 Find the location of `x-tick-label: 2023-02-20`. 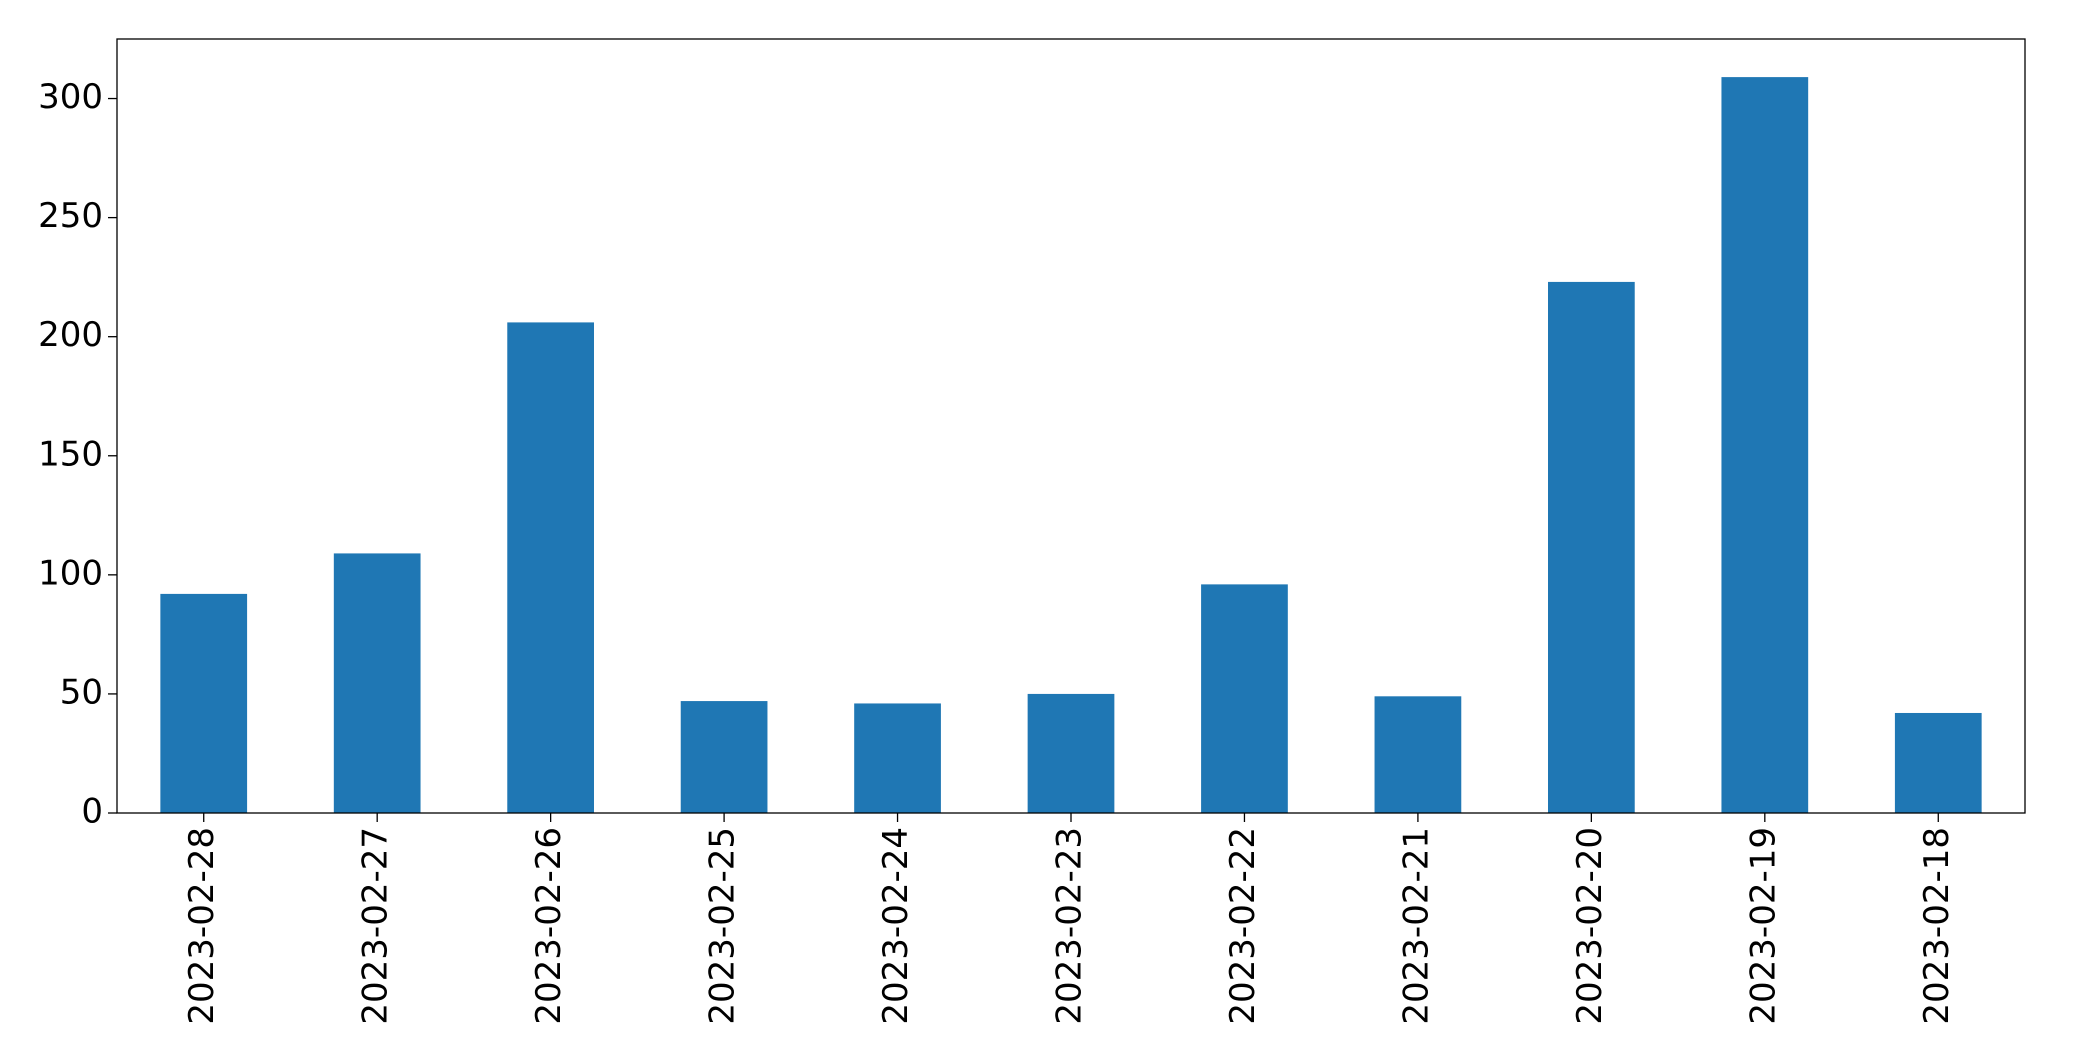

x-tick-label: 2023-02-20 is located at coordinates (1590, 926).